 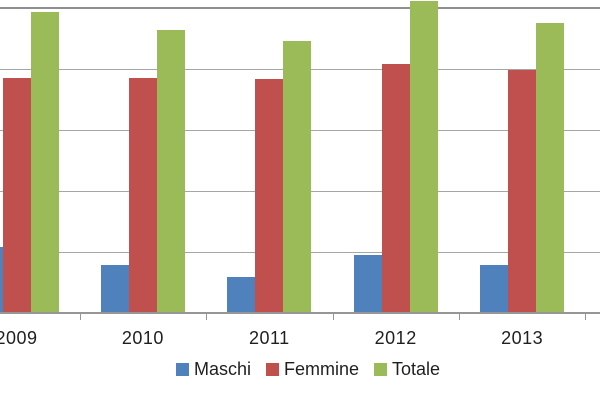 I want to click on bar-maschi-2010, so click(x=114, y=288).